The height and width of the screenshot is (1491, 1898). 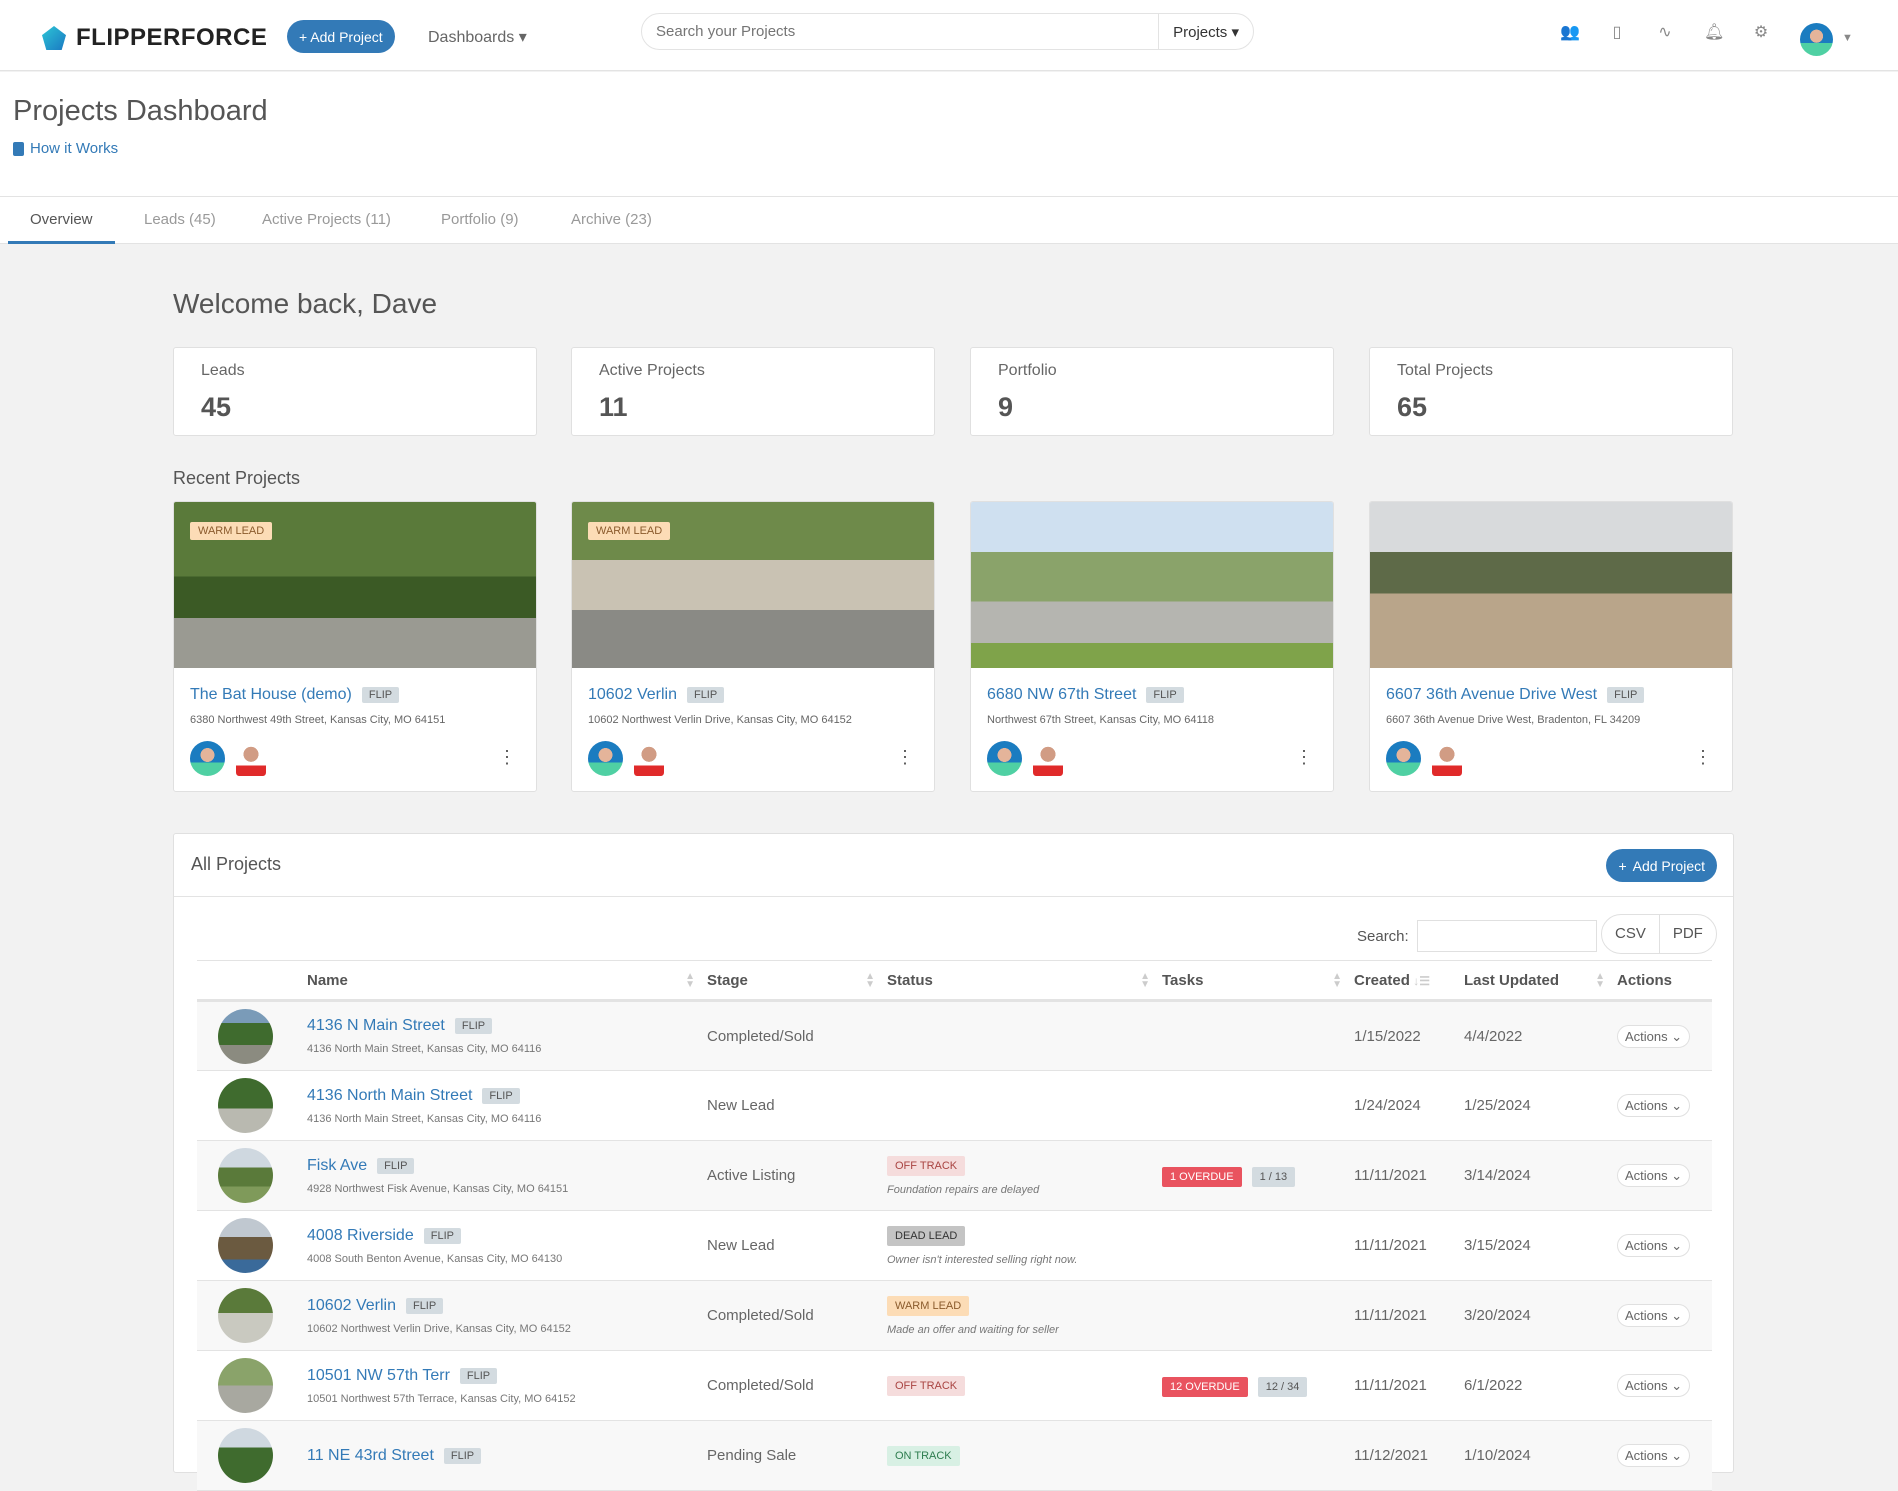 I want to click on tab-overview: Overview, so click(x=61, y=220).